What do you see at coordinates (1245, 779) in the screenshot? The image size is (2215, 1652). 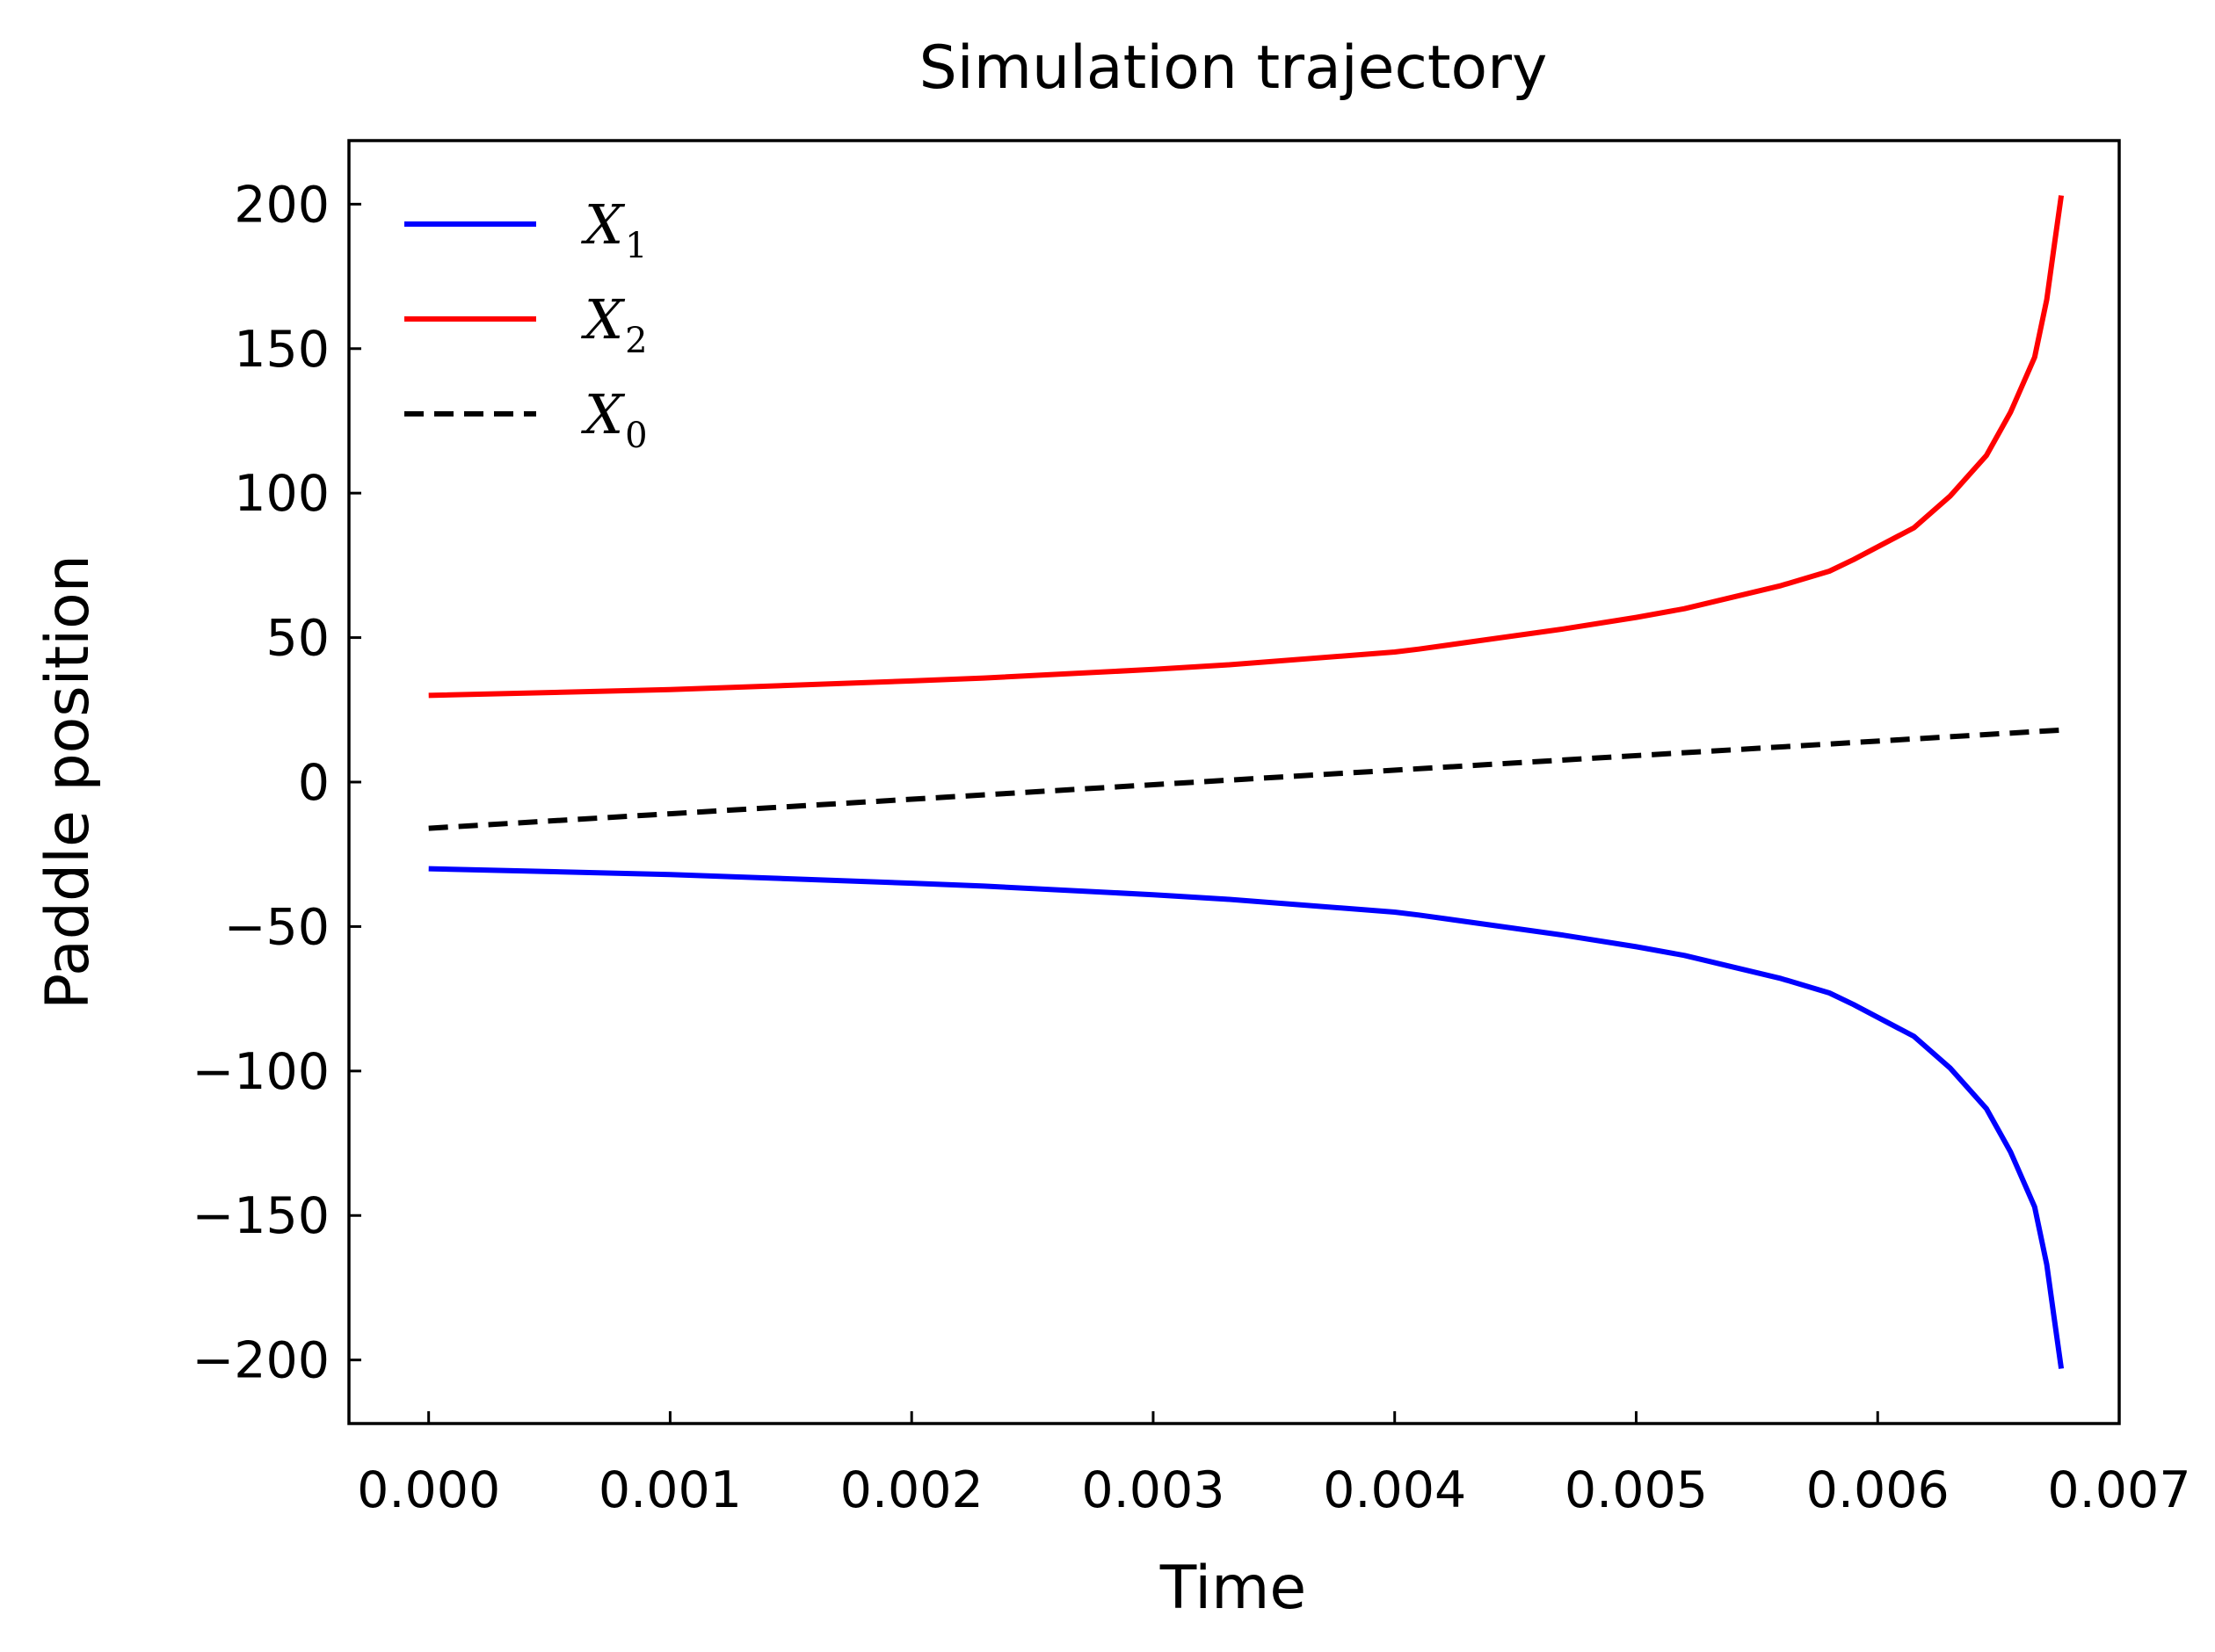 I see `series-line-x0` at bounding box center [1245, 779].